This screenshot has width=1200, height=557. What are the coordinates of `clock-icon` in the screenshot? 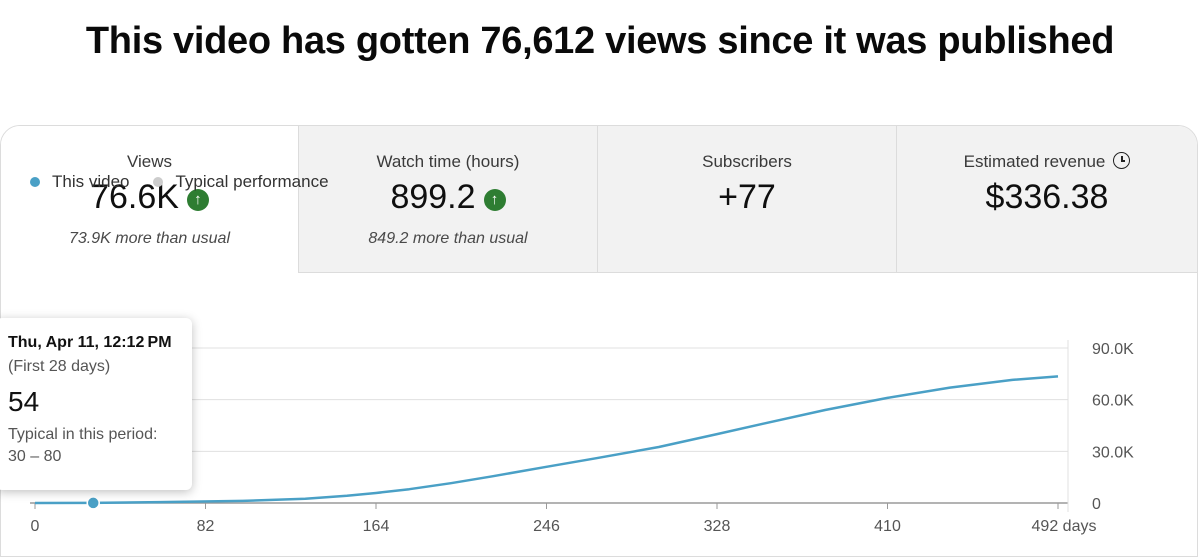 It's located at (1122, 160).